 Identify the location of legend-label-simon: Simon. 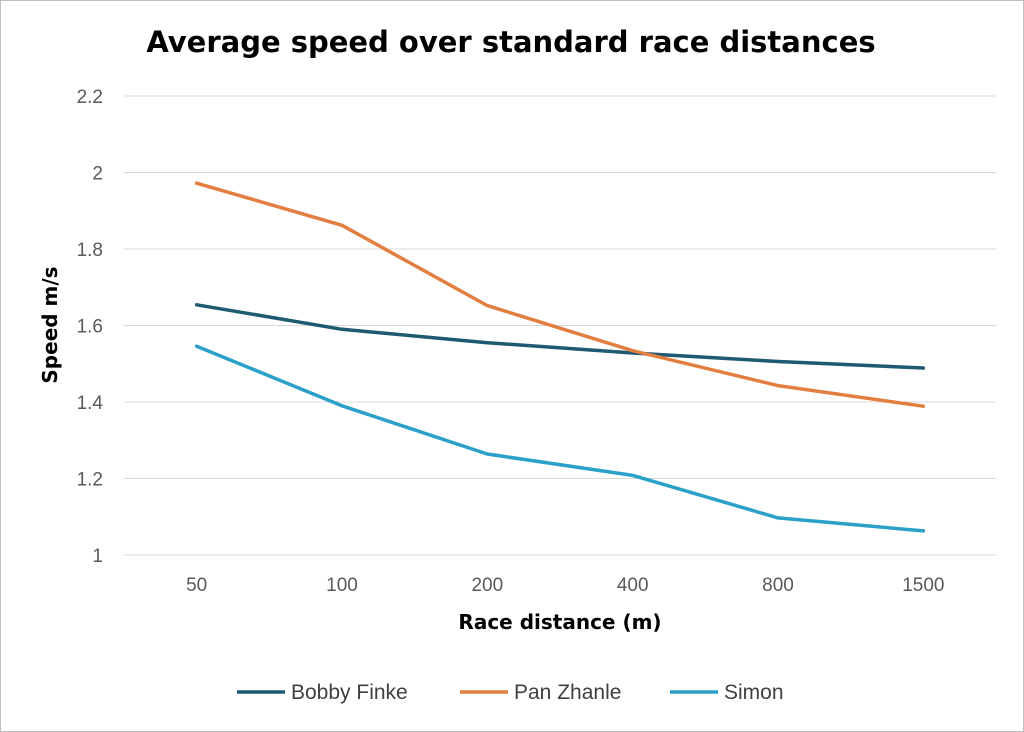
(754, 692).